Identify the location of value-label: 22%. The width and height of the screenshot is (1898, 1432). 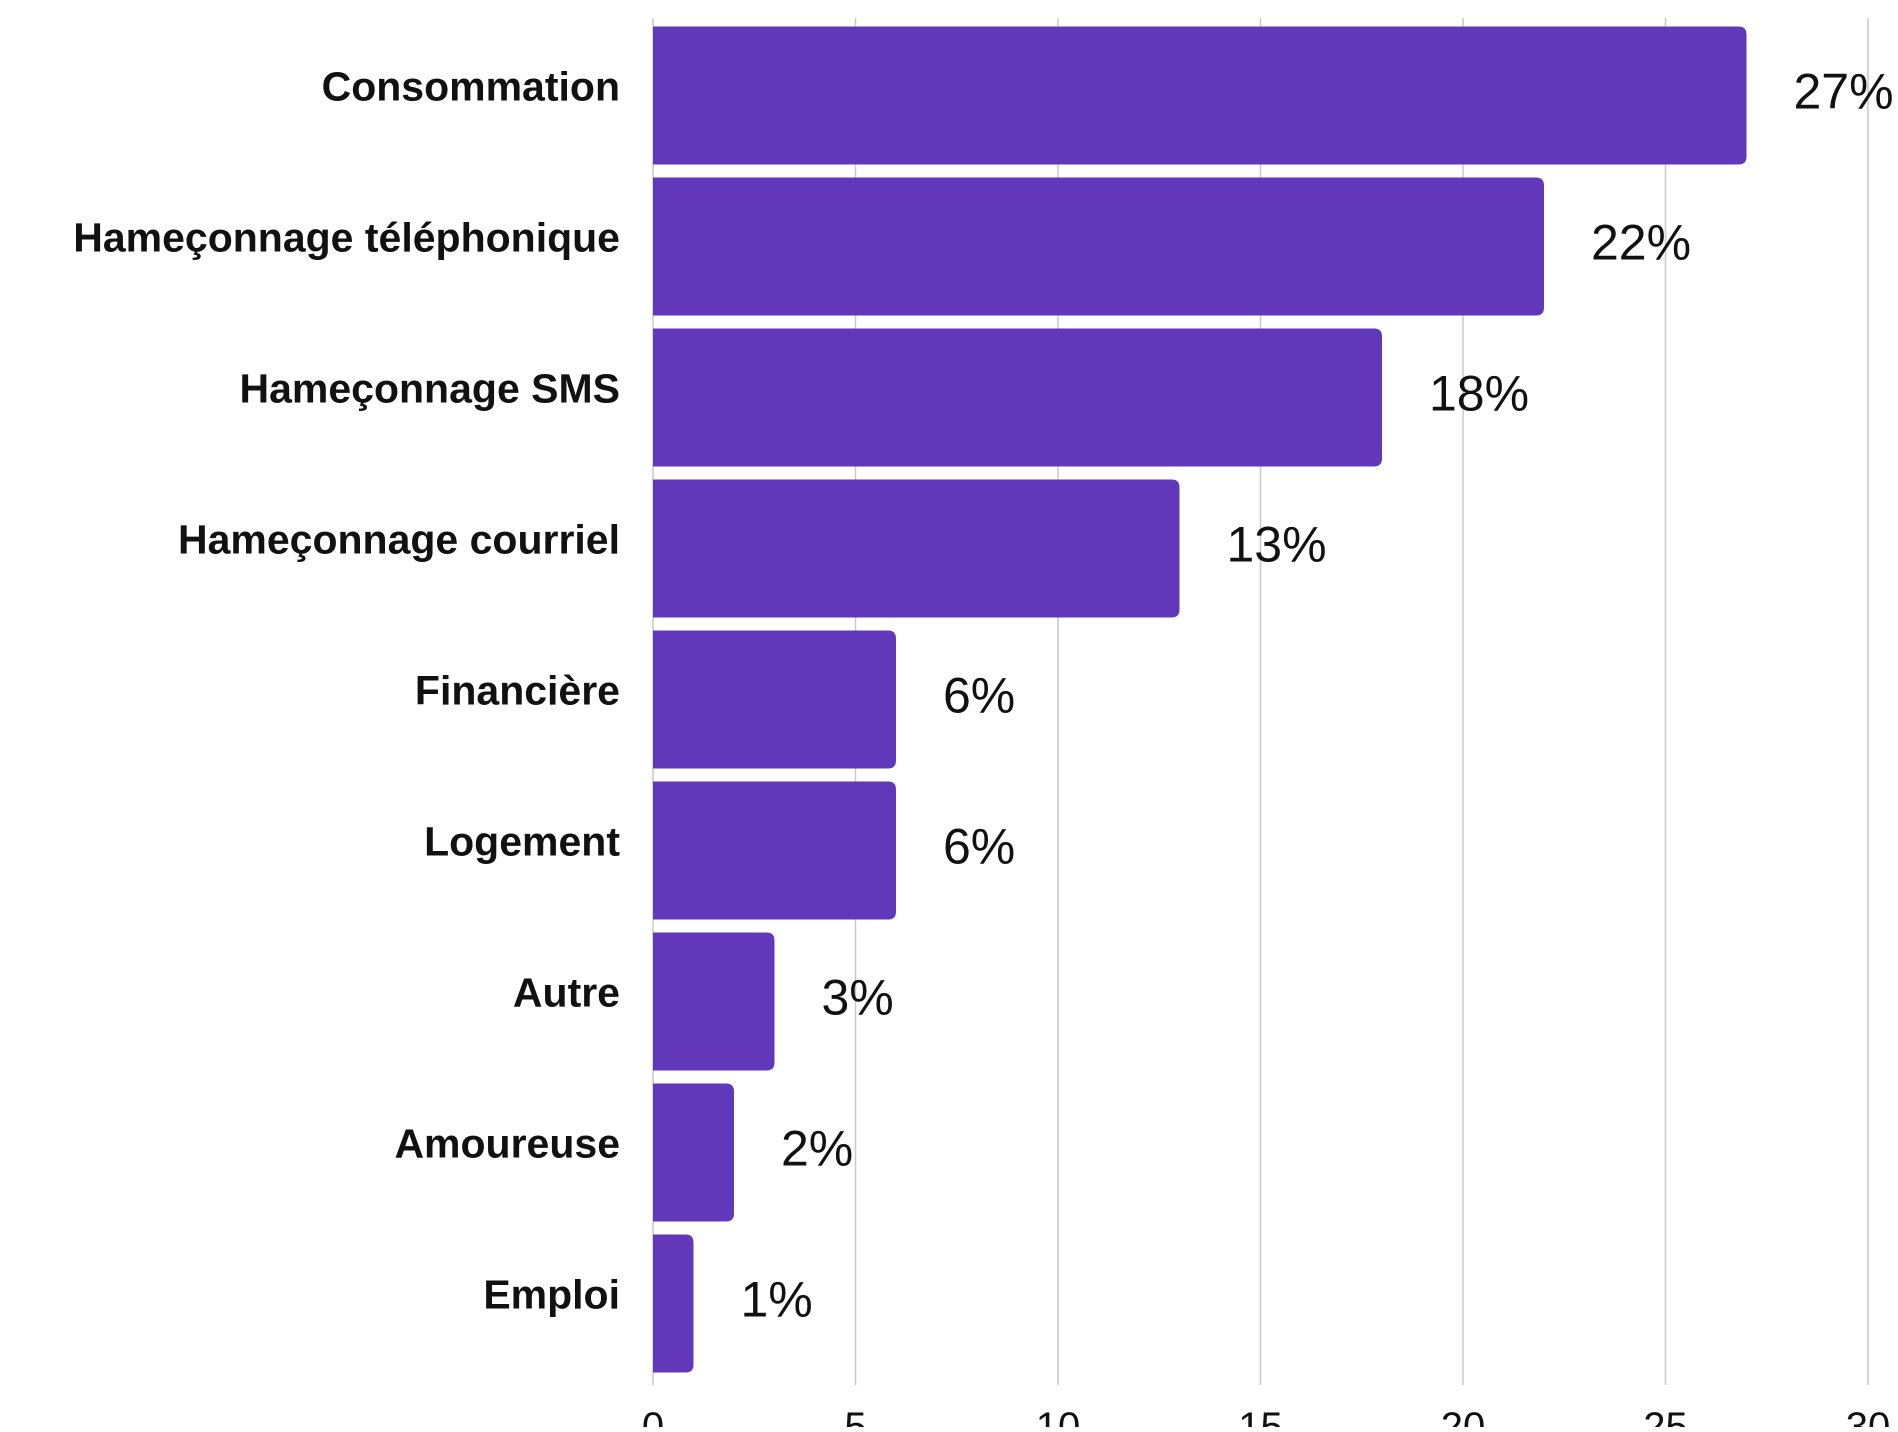
(1641, 243).